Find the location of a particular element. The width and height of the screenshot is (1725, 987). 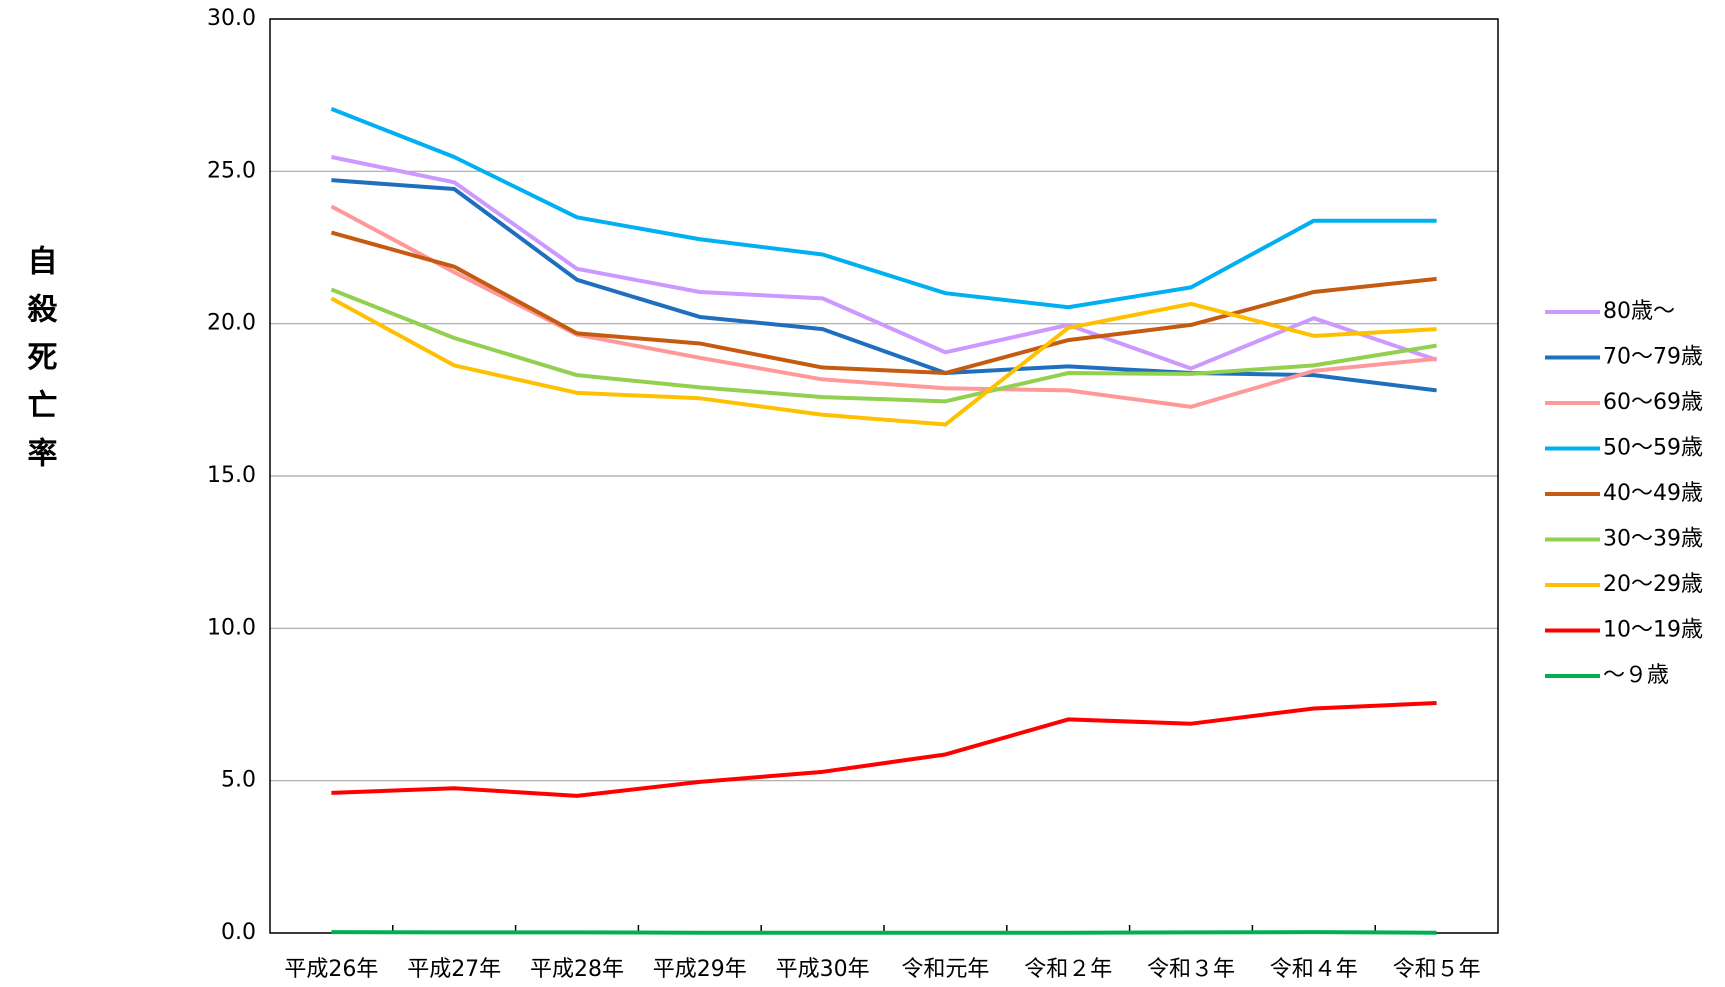

y-tick-label: 25.0 is located at coordinates (231, 170).